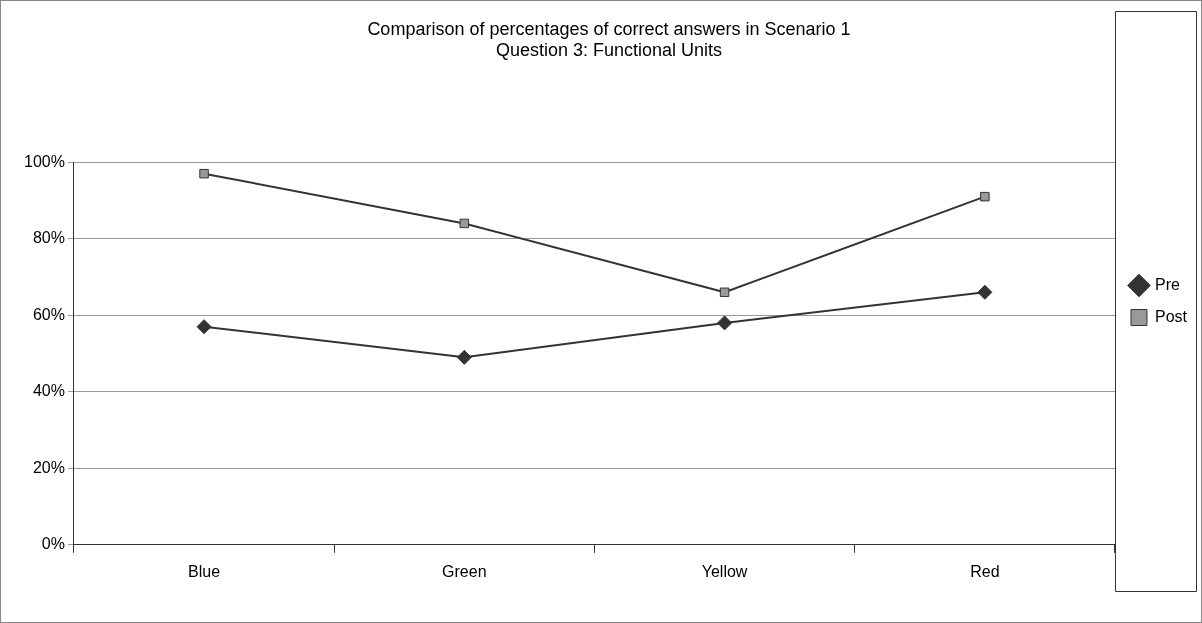  Describe the element at coordinates (724, 571) in the screenshot. I see `x-tick-label: Yellow` at that location.